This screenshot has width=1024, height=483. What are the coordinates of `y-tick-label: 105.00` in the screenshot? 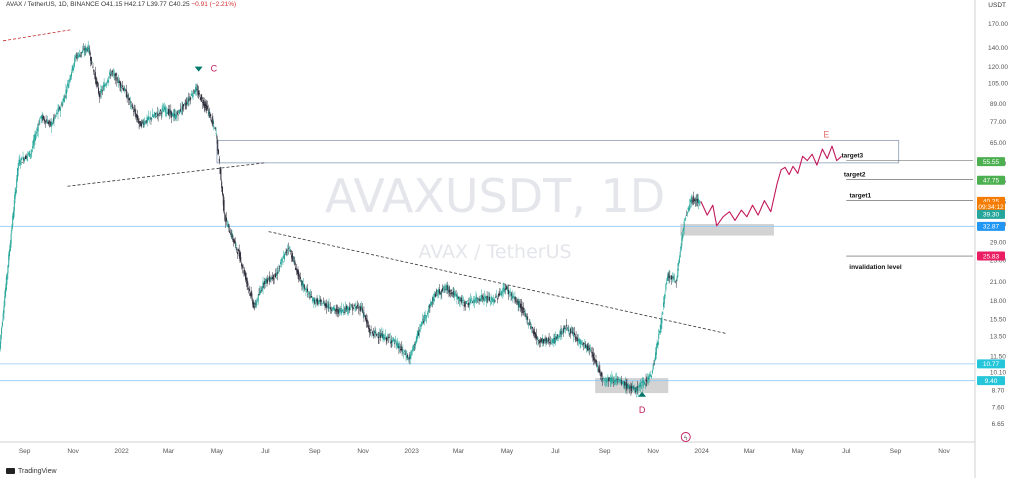 It's located at (998, 84).